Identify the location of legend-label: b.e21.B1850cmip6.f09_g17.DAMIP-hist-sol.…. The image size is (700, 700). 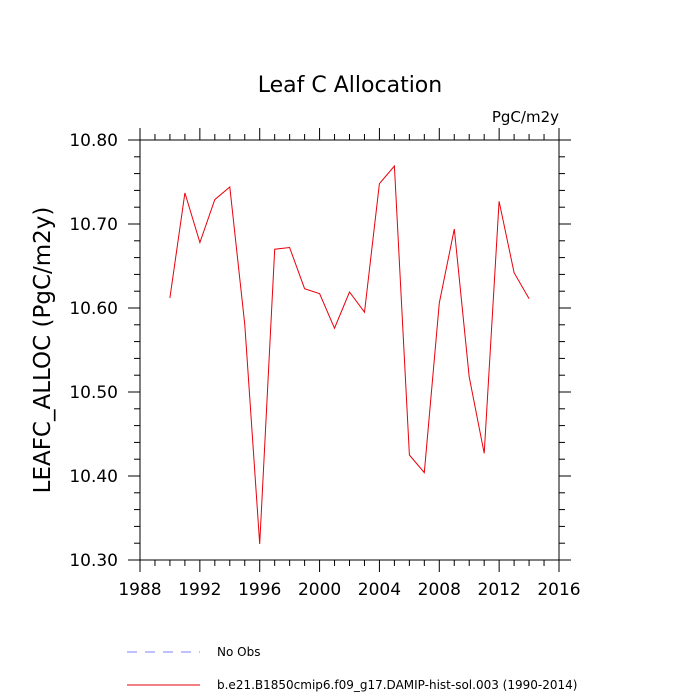
(397, 685).